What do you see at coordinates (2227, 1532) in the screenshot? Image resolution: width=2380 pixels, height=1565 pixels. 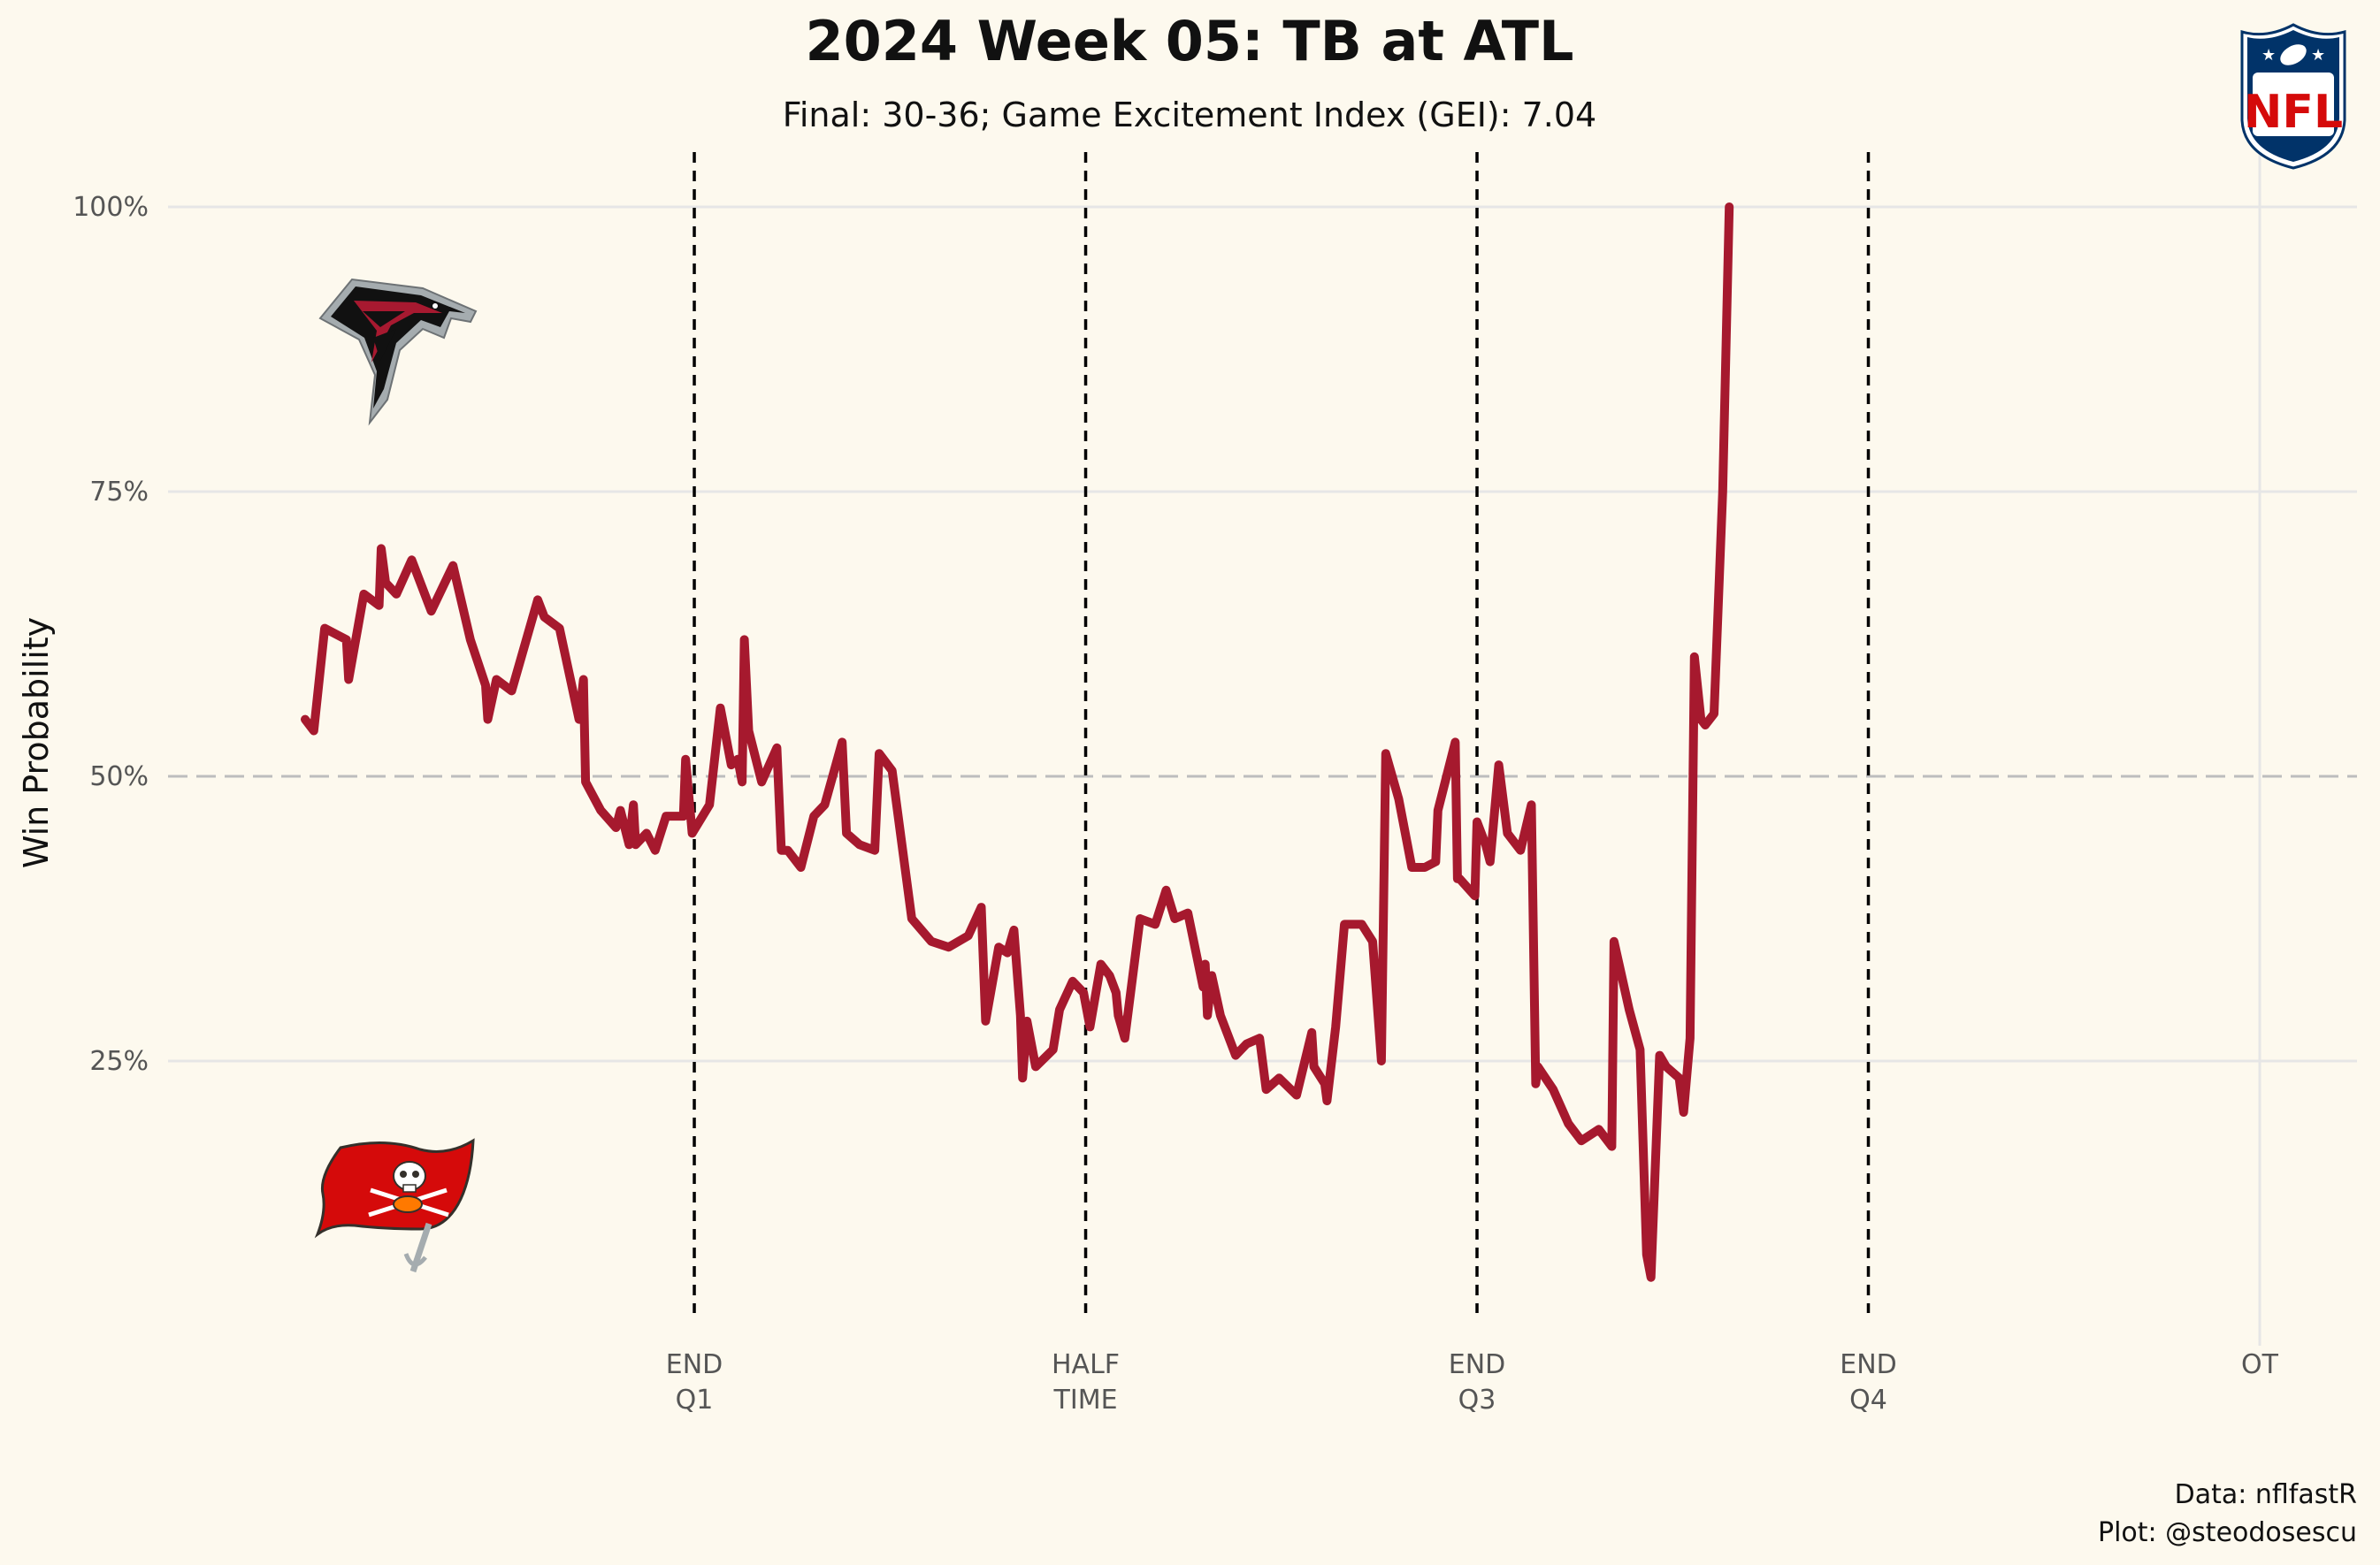 I see `plot-author-caption: Plot: @steodosescu` at bounding box center [2227, 1532].